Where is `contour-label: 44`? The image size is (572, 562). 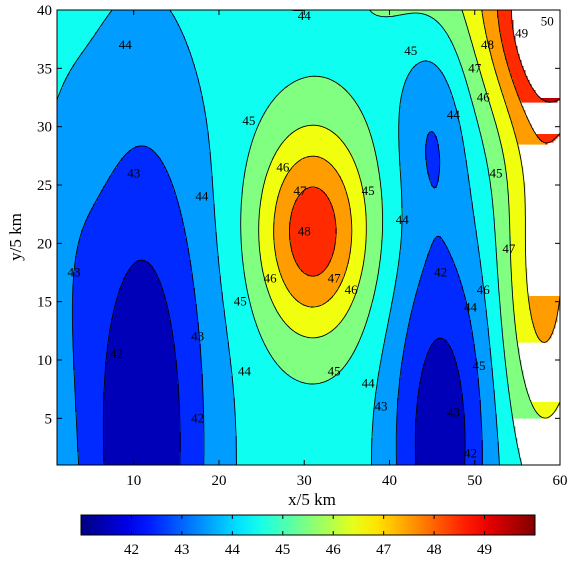
contour-label: 44 is located at coordinates (126, 44).